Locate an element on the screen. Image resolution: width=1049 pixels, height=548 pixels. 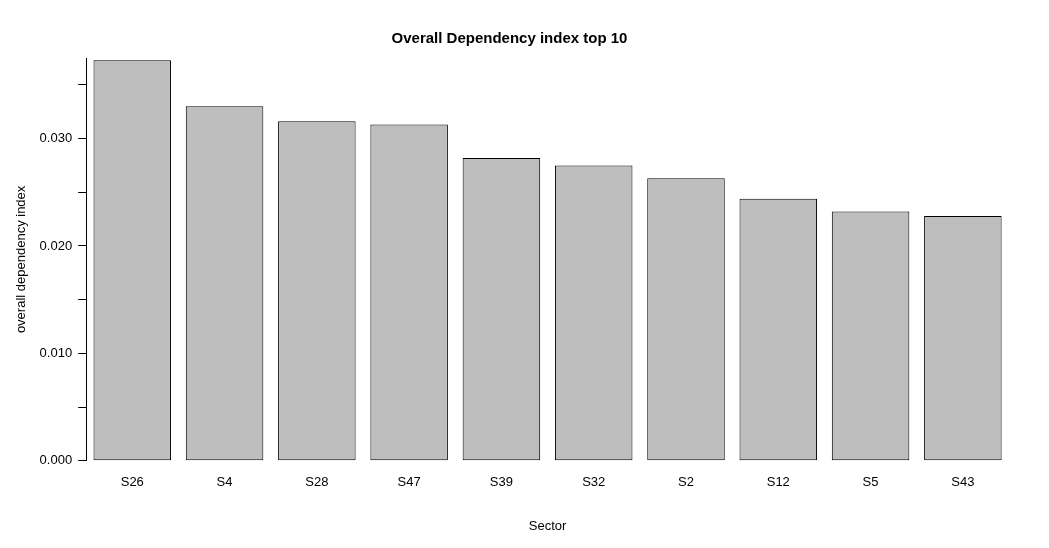
x-tick-label: S5 is located at coordinates (870, 482).